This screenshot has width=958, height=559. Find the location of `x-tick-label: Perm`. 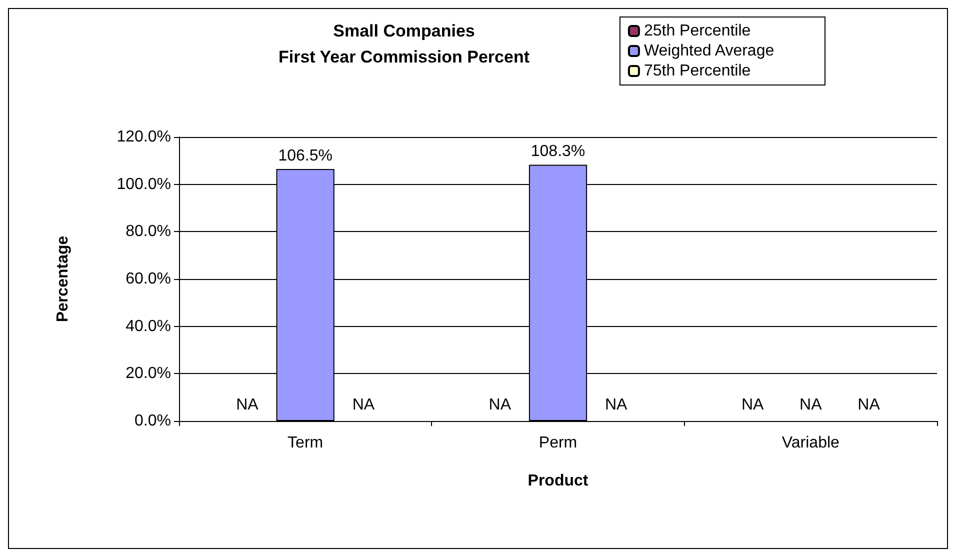

x-tick-label: Perm is located at coordinates (558, 443).